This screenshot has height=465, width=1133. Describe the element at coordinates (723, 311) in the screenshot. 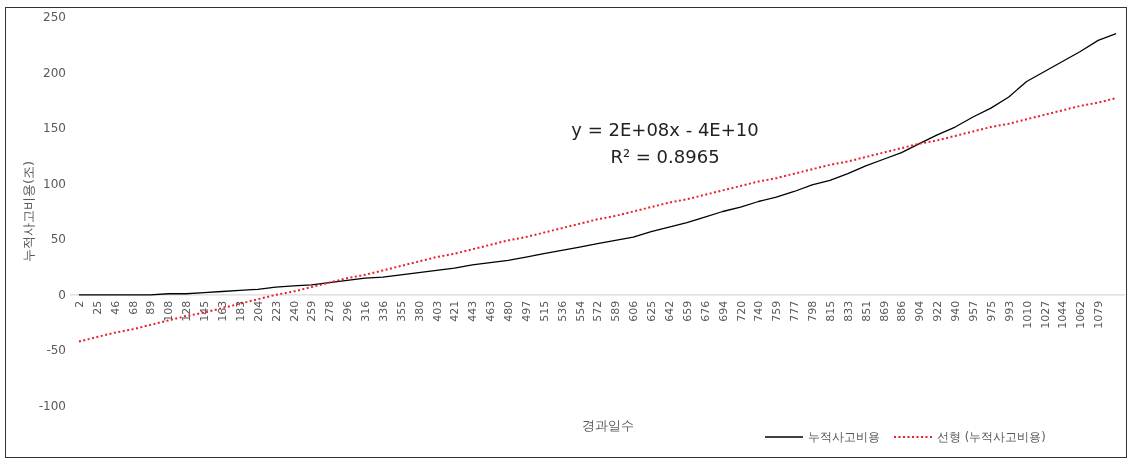

I see `x-tick-label: 694` at that location.